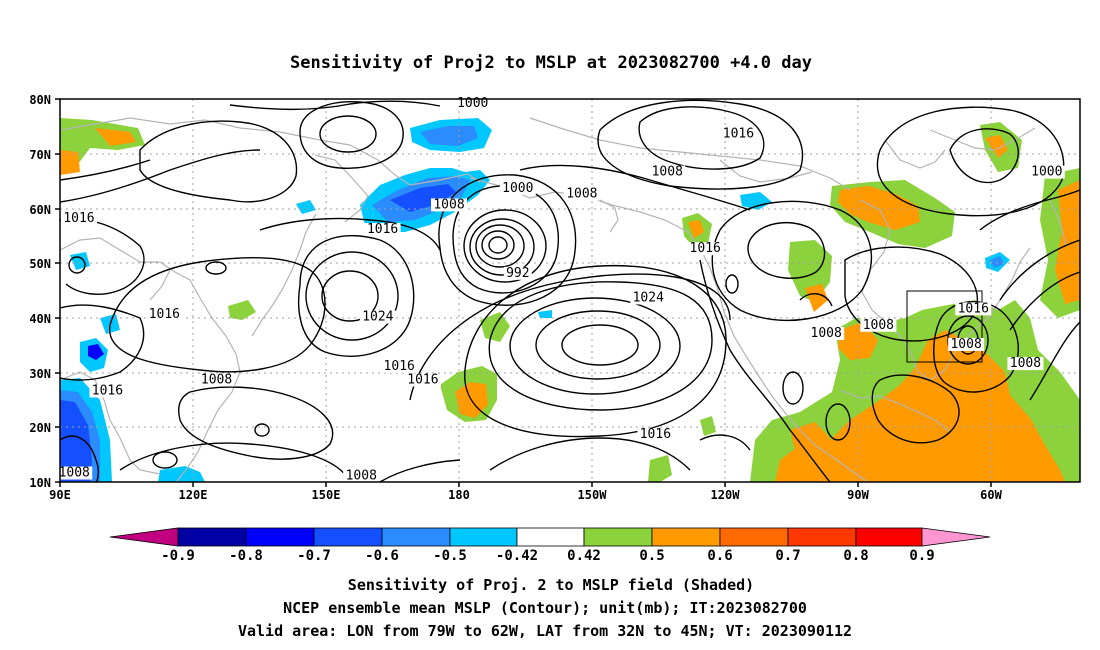  Describe the element at coordinates (726, 495) in the screenshot. I see `lon-tick-label: 120W` at that location.